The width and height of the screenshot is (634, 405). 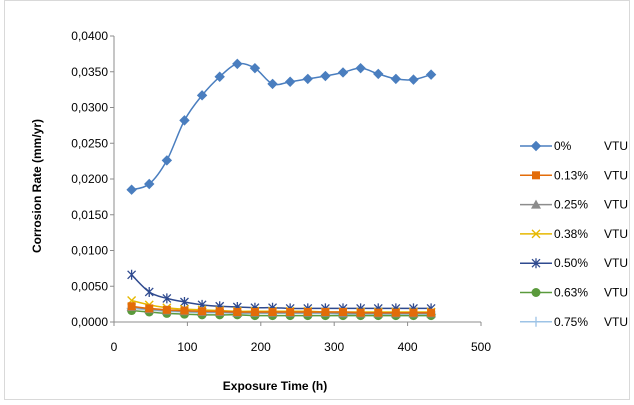 I want to click on y-tick-label: 0,0300, so click(x=89, y=108).